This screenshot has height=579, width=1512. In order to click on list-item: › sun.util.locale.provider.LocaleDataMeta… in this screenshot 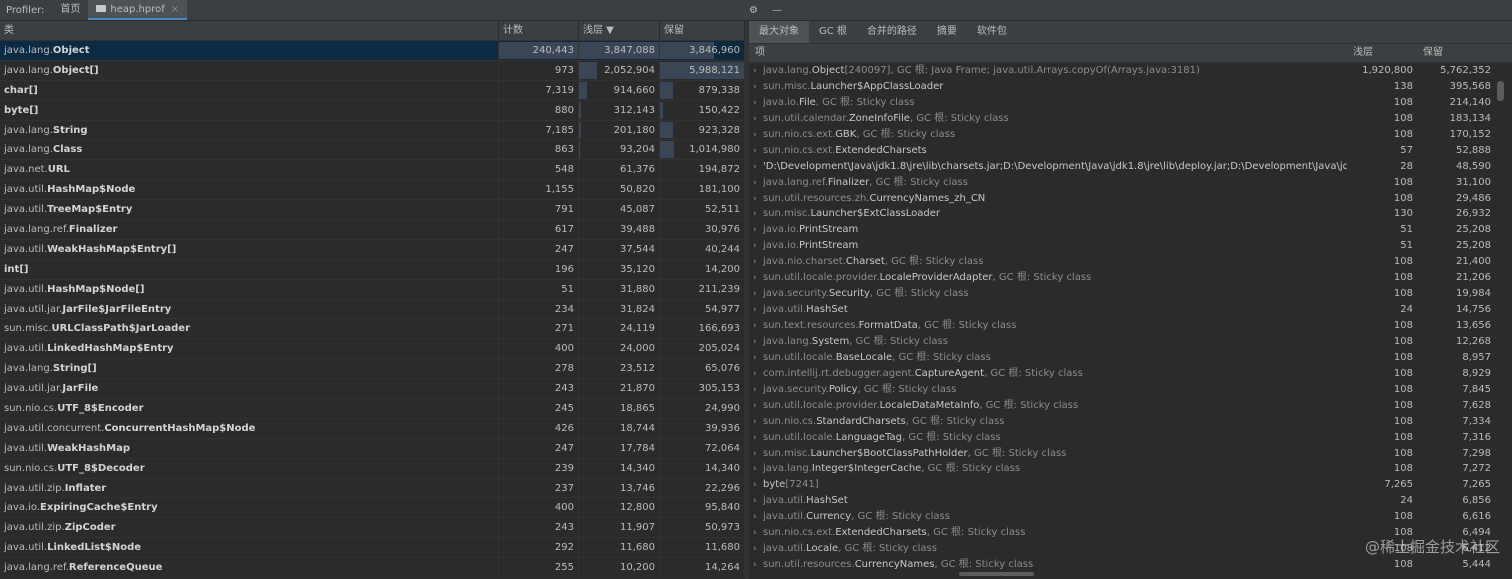, I will do `click(1130, 406)`.